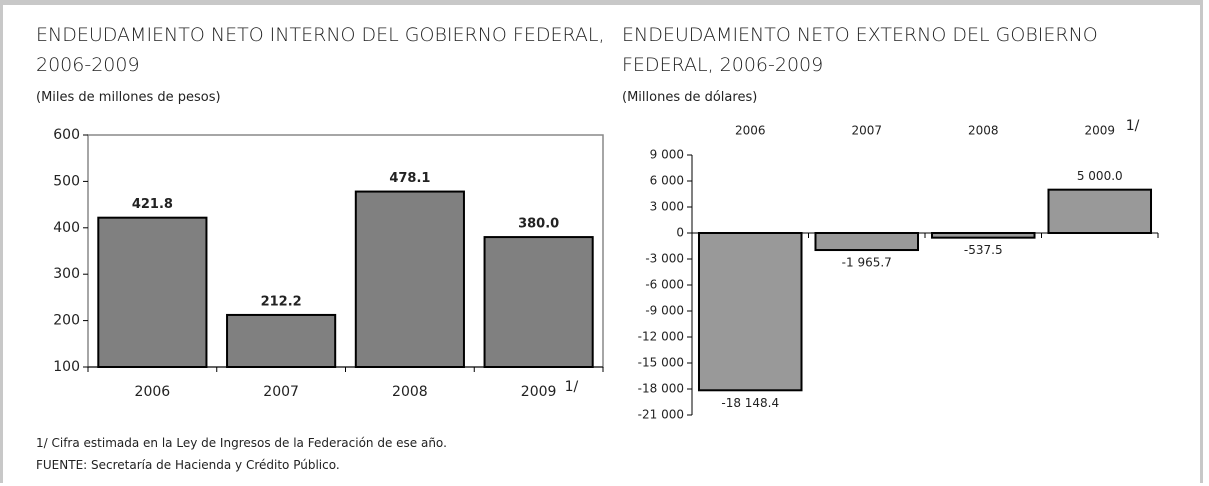 The width and height of the screenshot is (1209, 486). Describe the element at coordinates (664, 259) in the screenshot. I see `y-tick-label: -3 000` at that location.